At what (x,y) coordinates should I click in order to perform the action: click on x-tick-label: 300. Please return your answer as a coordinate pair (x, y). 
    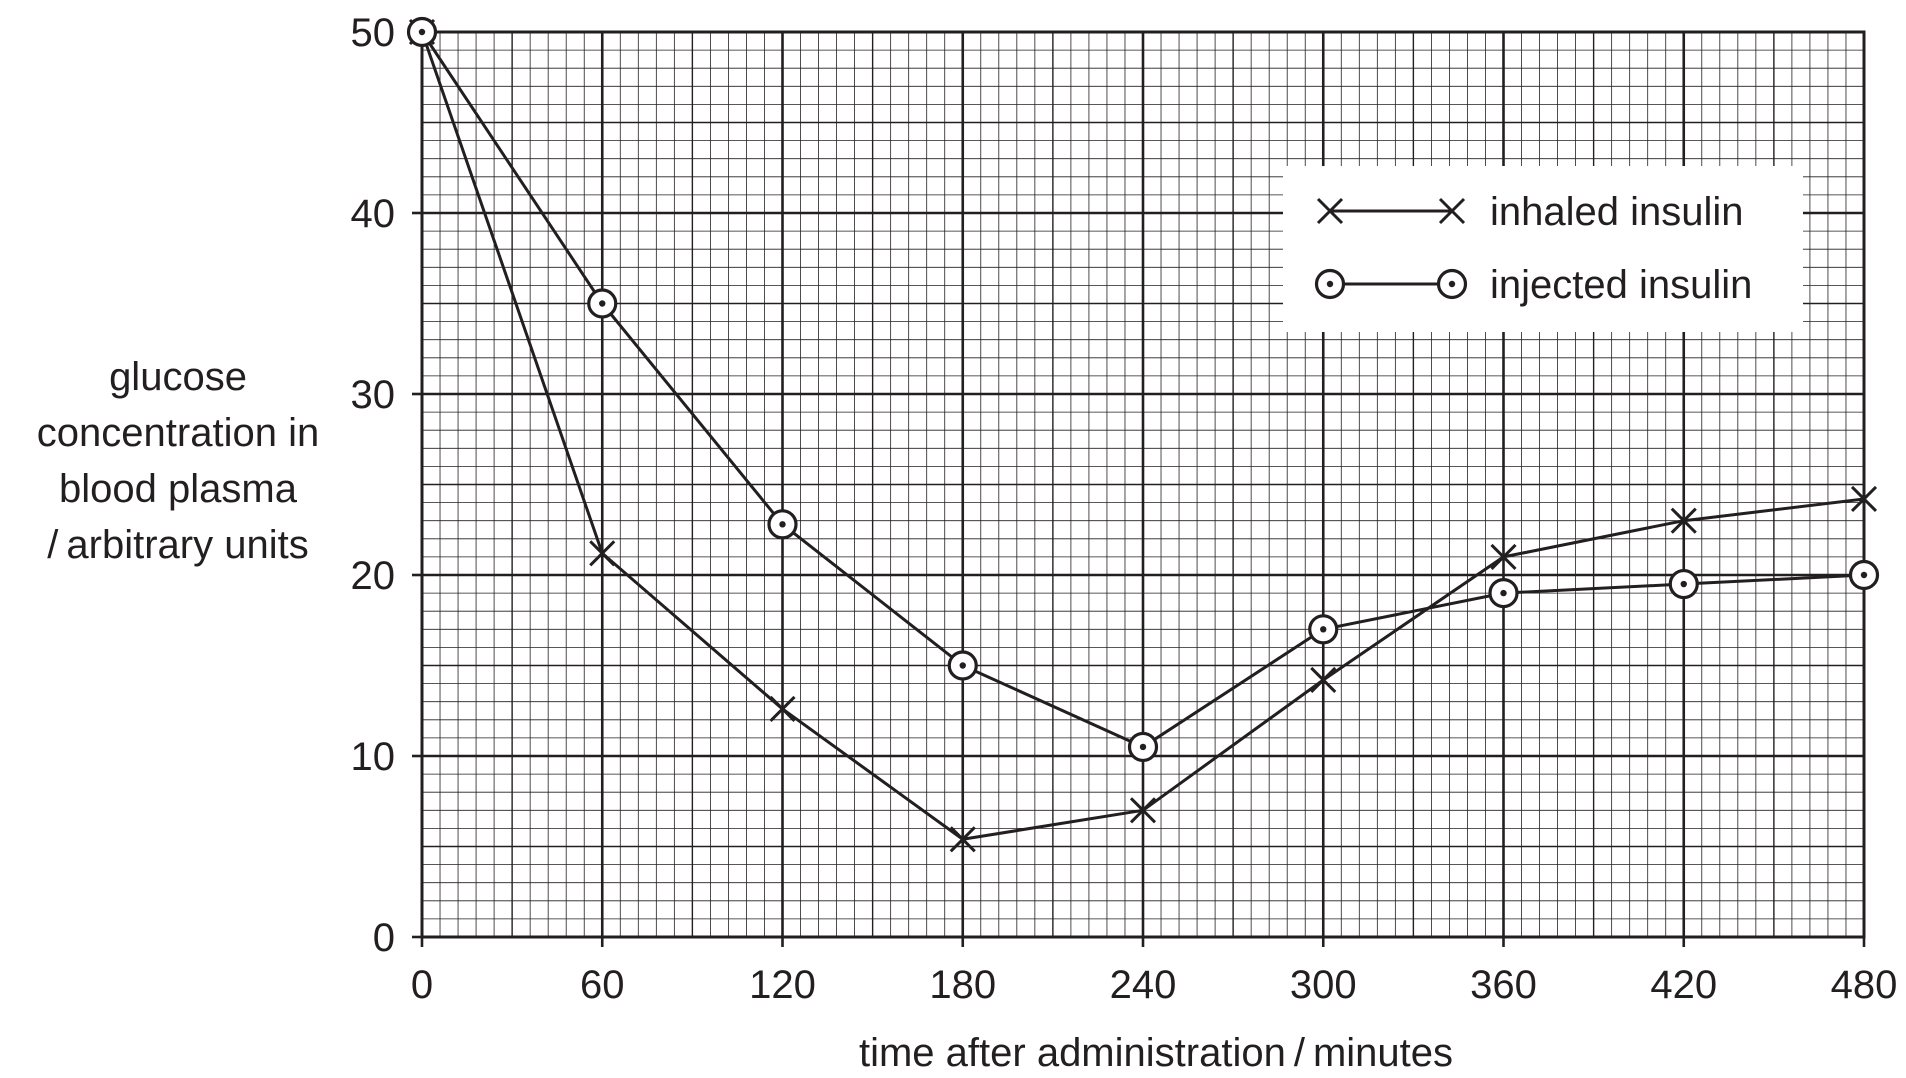
    Looking at the image, I should click on (1323, 985).